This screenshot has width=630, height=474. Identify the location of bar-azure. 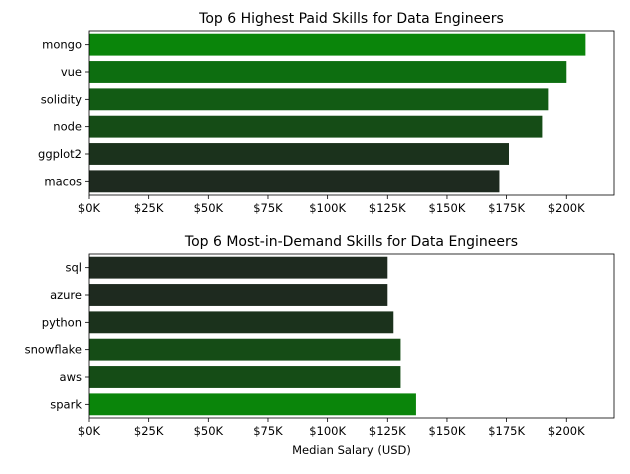
(238, 295).